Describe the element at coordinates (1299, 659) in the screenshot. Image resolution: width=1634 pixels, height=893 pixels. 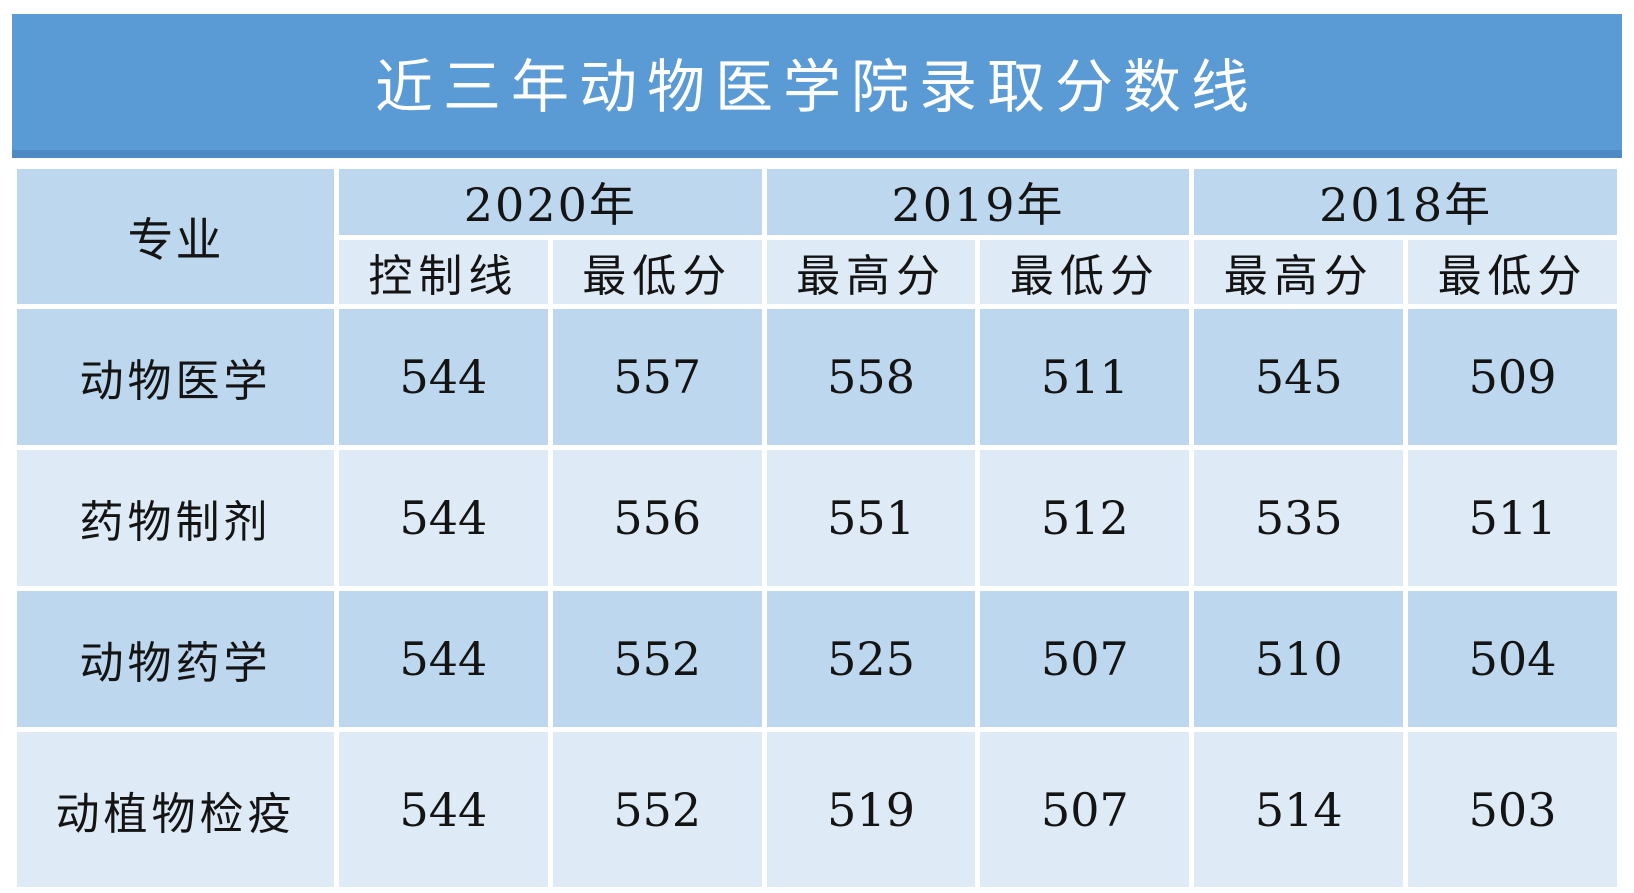
I see `score-cell: 510` at that location.